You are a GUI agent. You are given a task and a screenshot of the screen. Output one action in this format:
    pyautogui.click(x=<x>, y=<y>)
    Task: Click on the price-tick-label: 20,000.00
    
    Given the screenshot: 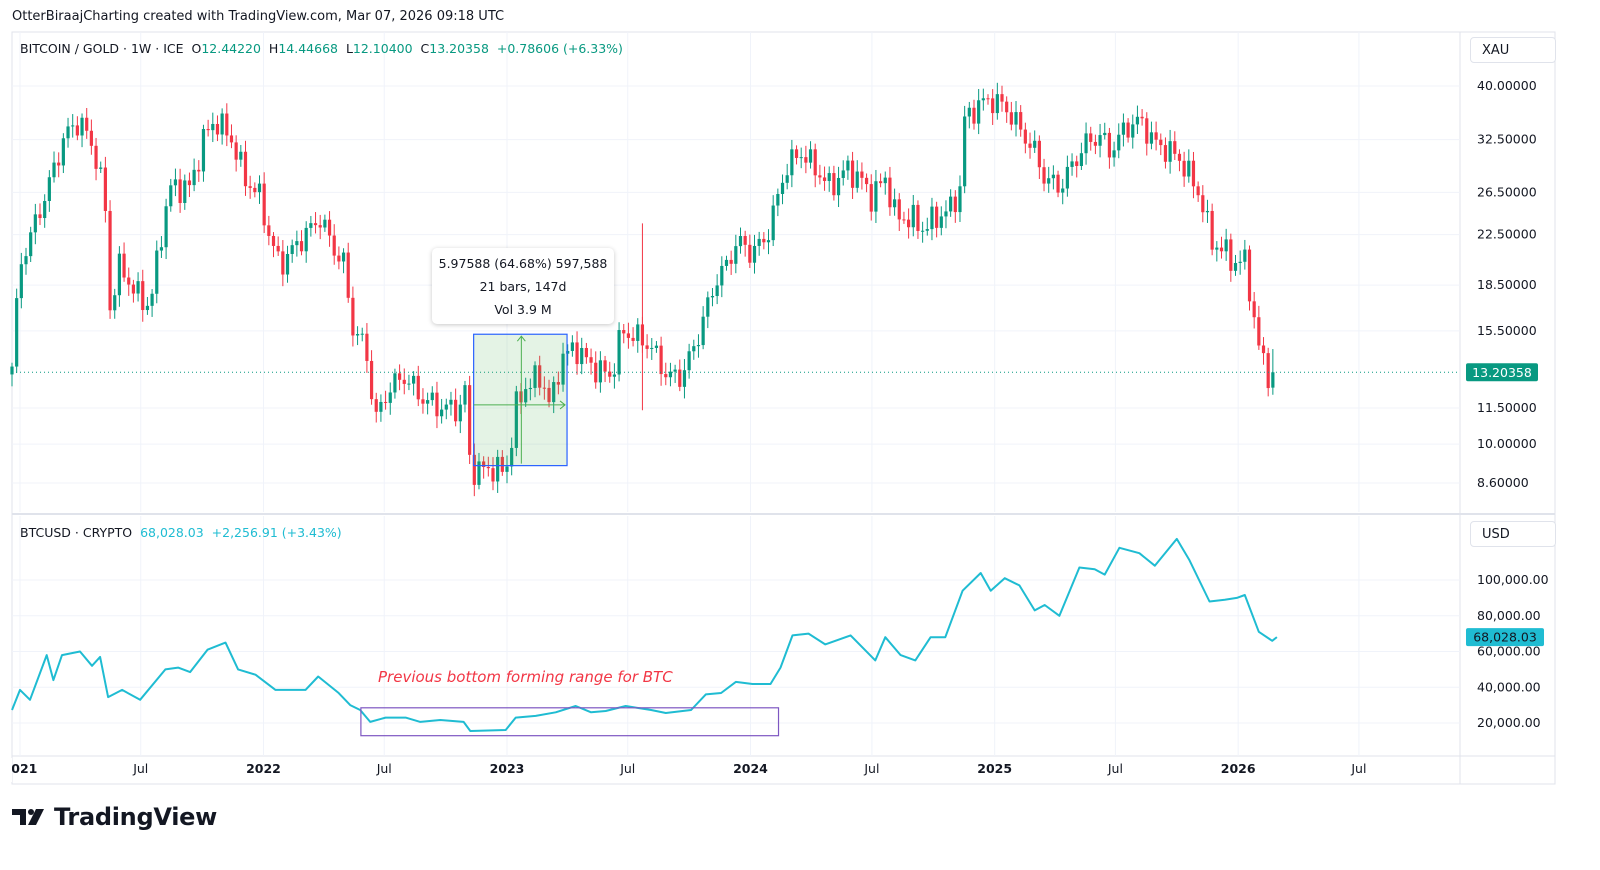 What is the action you would take?
    pyautogui.click(x=1509, y=722)
    